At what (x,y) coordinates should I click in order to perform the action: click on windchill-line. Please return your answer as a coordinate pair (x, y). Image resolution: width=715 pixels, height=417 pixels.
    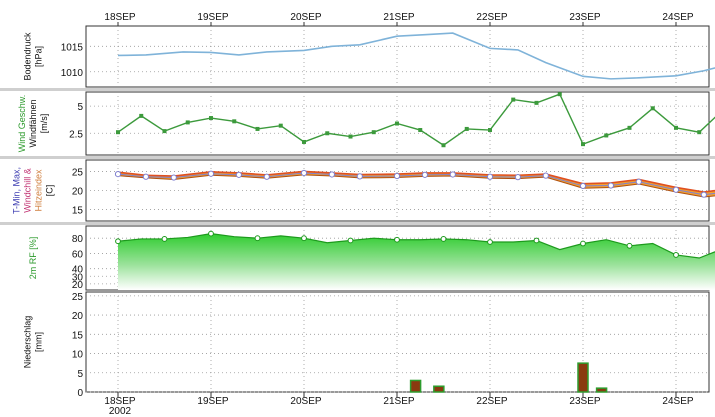
    Looking at the image, I should click on (416, 184).